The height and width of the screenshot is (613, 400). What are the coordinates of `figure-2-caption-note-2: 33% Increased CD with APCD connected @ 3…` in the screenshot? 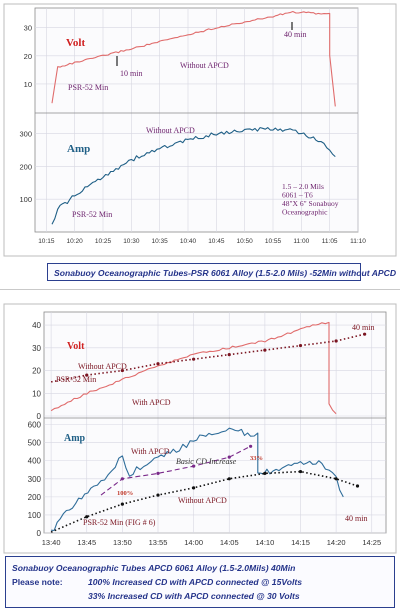 It's located at (194, 596).